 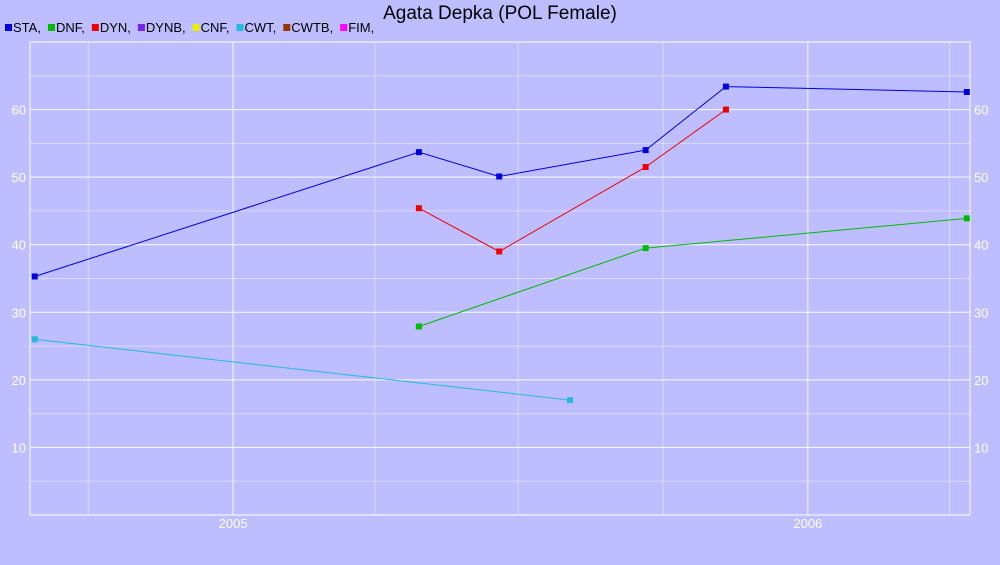 What do you see at coordinates (19, 279) in the screenshot?
I see `y-axis-left: 10 20 30 40 50 60` at bounding box center [19, 279].